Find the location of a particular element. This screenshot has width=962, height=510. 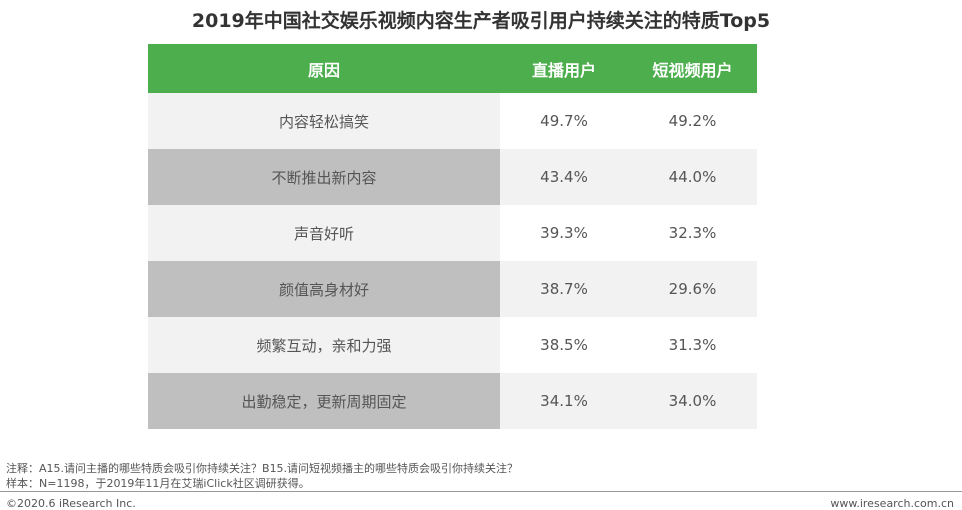

value-cell: 34.0% is located at coordinates (692, 401).